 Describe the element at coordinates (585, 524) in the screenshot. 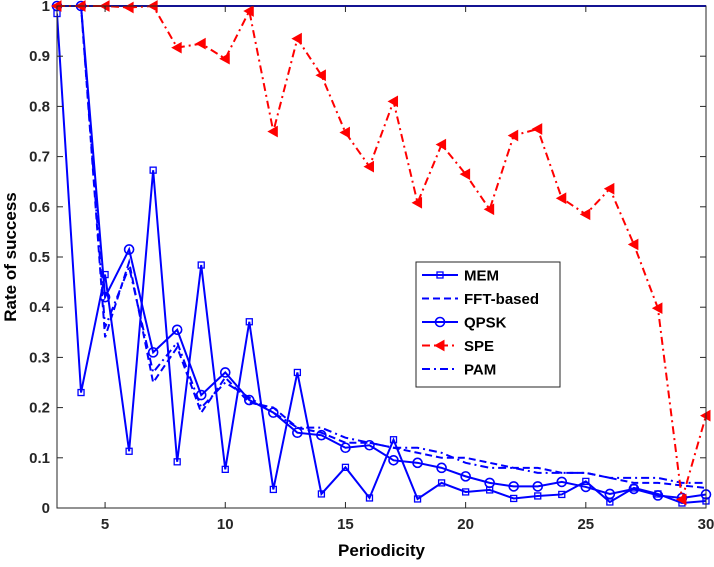

I see `x-tick-label: 25` at that location.